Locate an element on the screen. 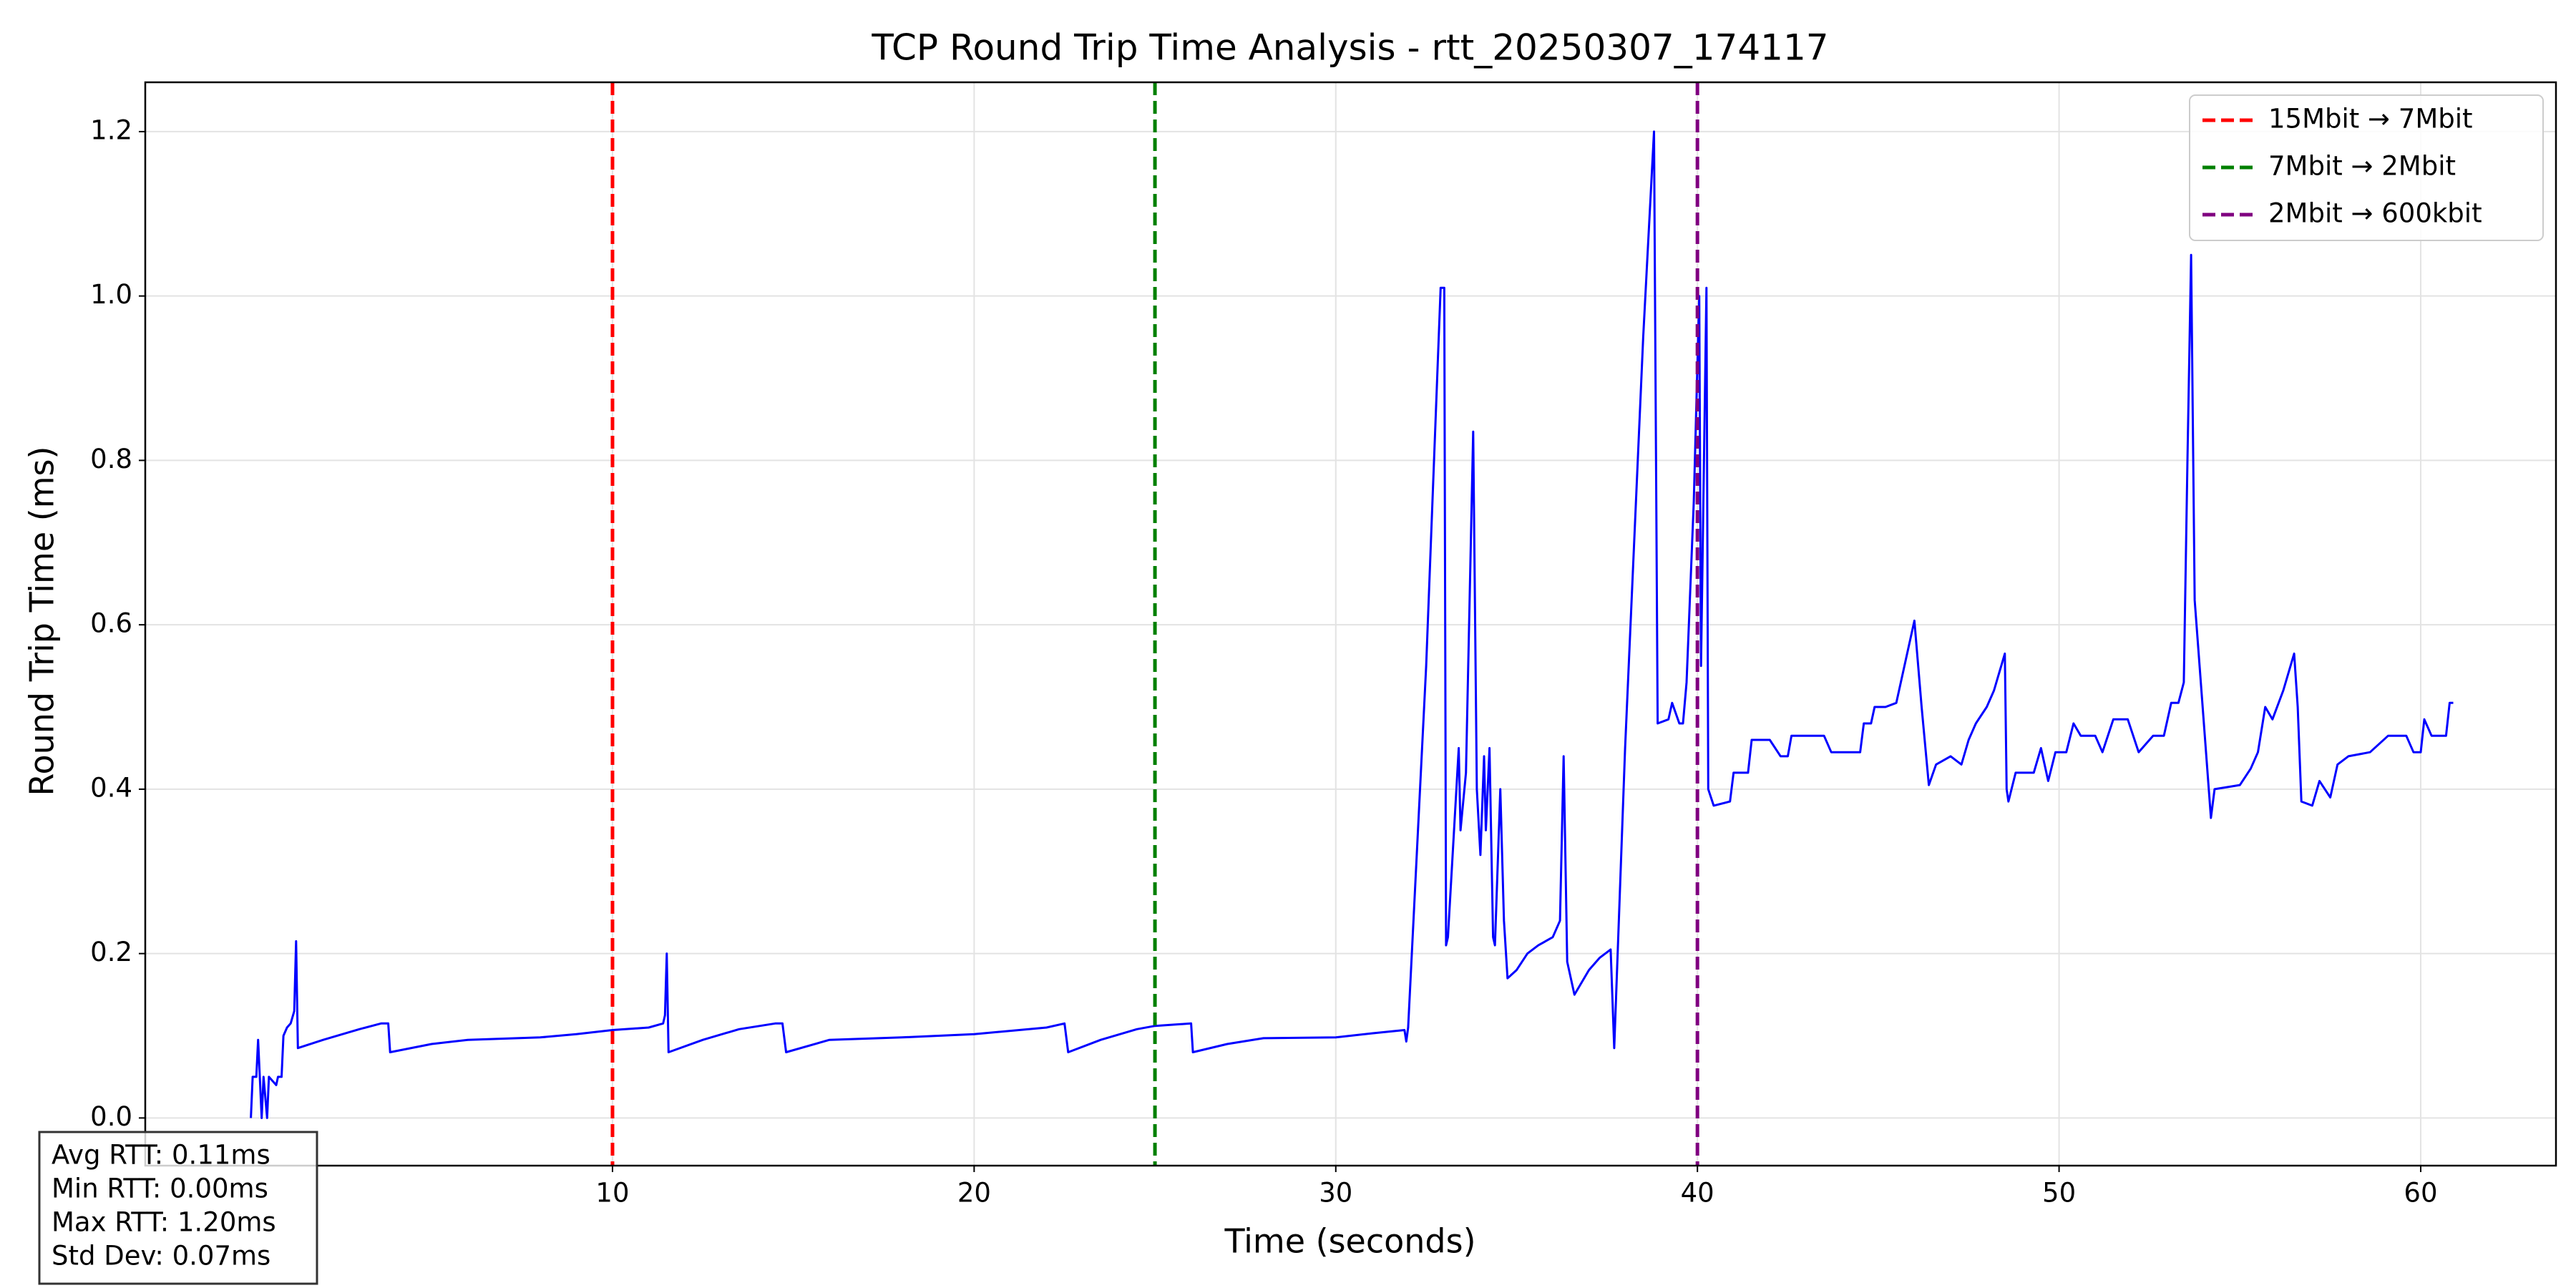  y-tick-label: 0.2 is located at coordinates (111, 952).